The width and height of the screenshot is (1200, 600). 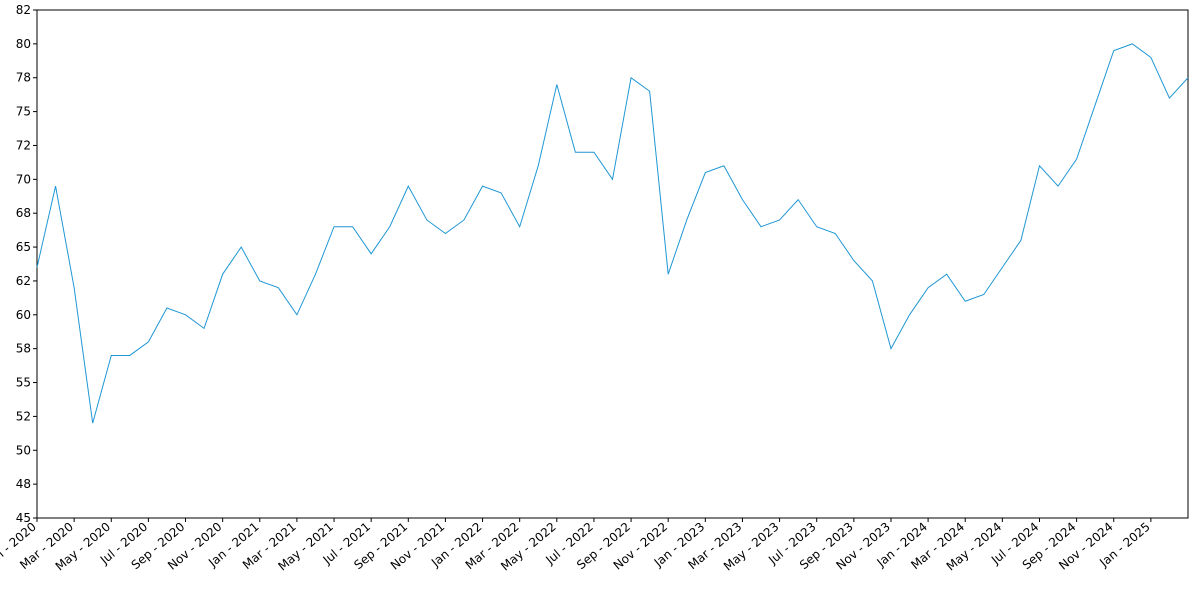 What do you see at coordinates (23, 383) in the screenshot?
I see `y-tick-label: 55` at bounding box center [23, 383].